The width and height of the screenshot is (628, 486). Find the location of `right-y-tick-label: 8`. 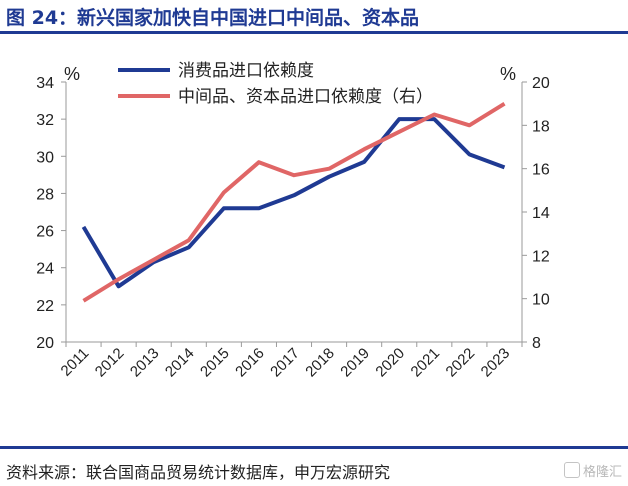

right-y-tick-label: 8 is located at coordinates (536, 343).